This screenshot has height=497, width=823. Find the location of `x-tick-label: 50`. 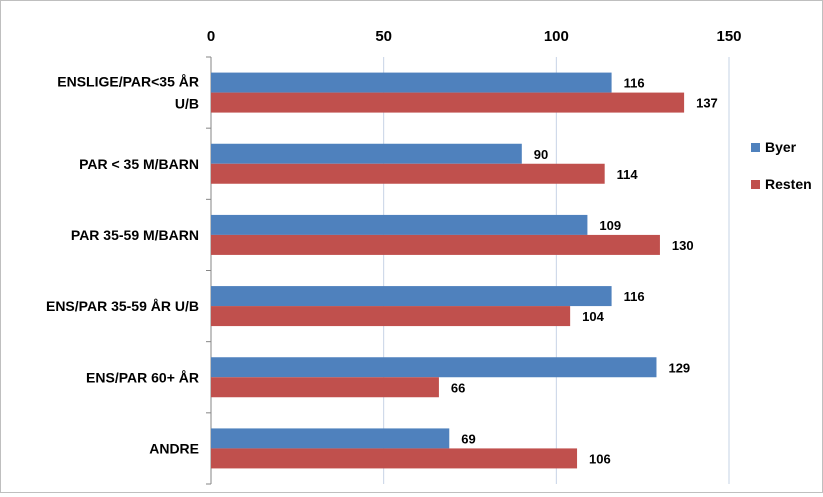

x-tick-label: 50 is located at coordinates (383, 36).